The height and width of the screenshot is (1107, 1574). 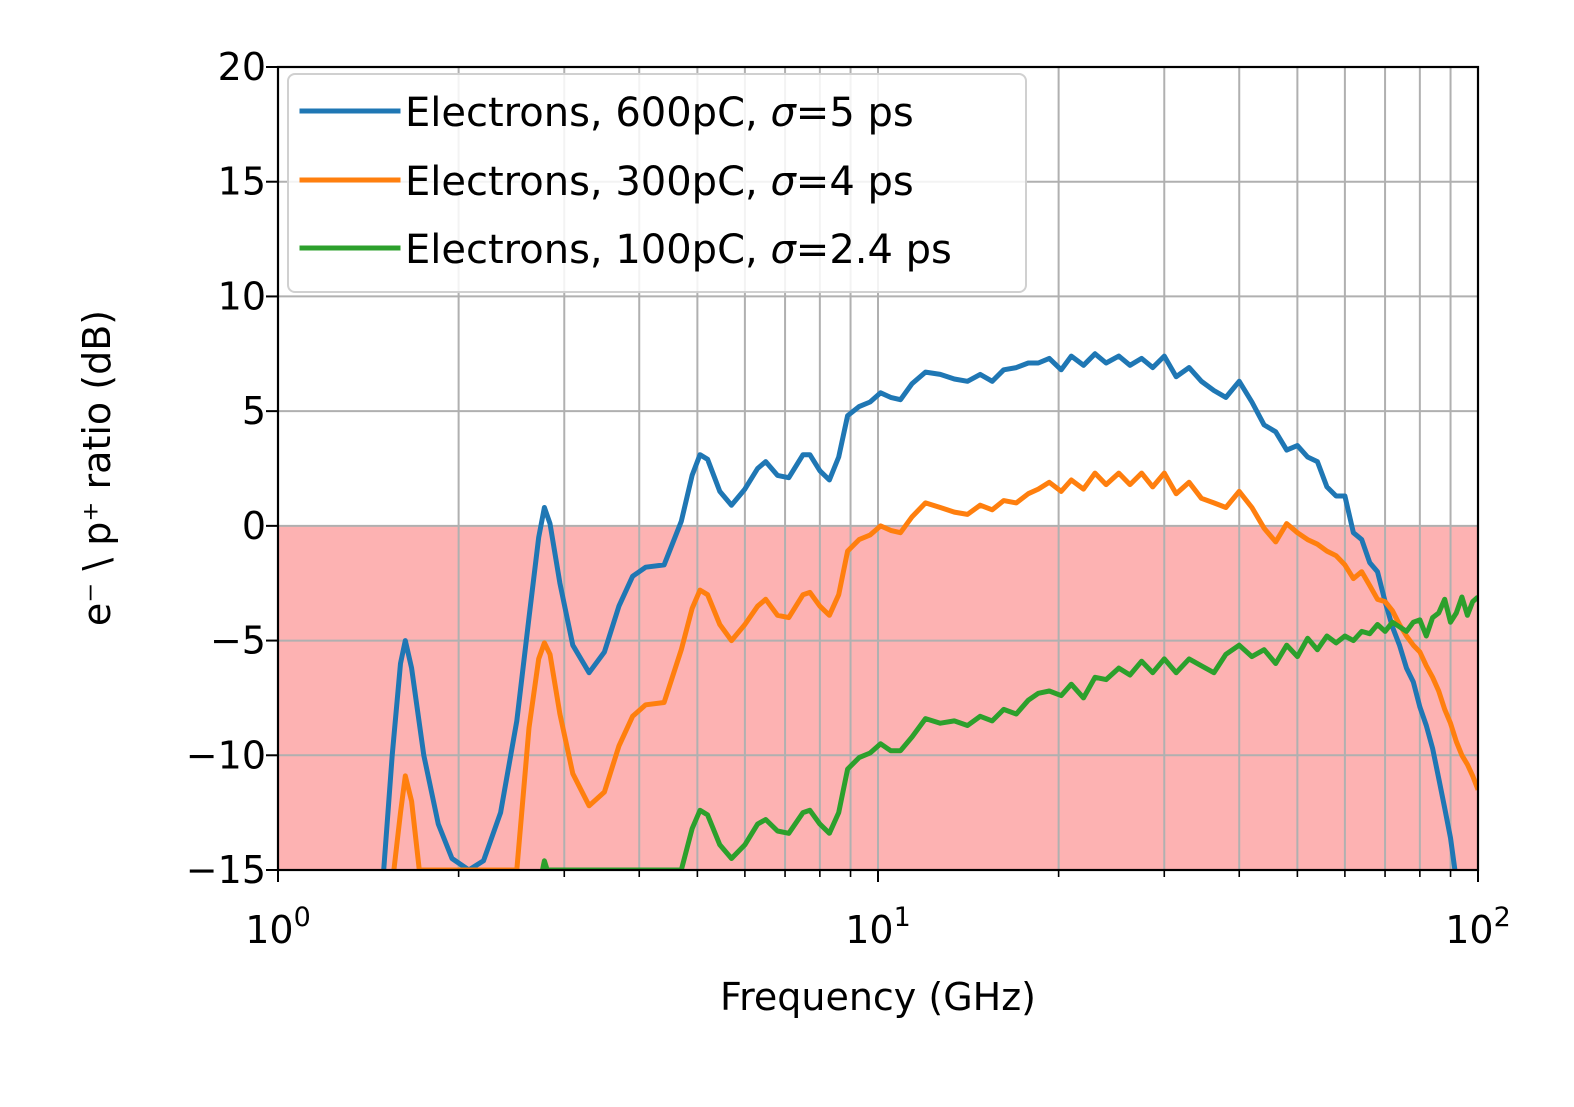 What do you see at coordinates (678, 250) in the screenshot?
I see `legend-label-100pc: Electrons, 100pC, σ=2.4 ps` at bounding box center [678, 250].